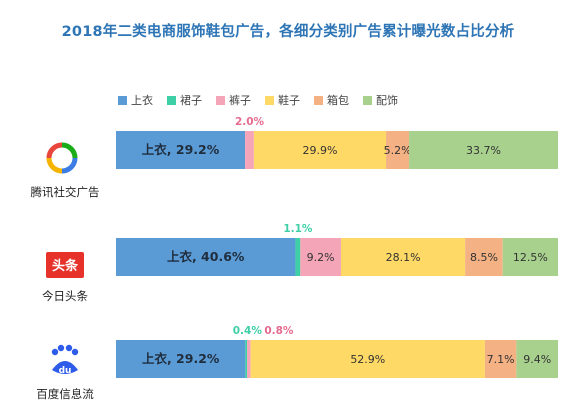 The height and width of the screenshot is (400, 576). Describe the element at coordinates (62, 158) in the screenshot. I see `tencent-social-ads-logo` at that location.